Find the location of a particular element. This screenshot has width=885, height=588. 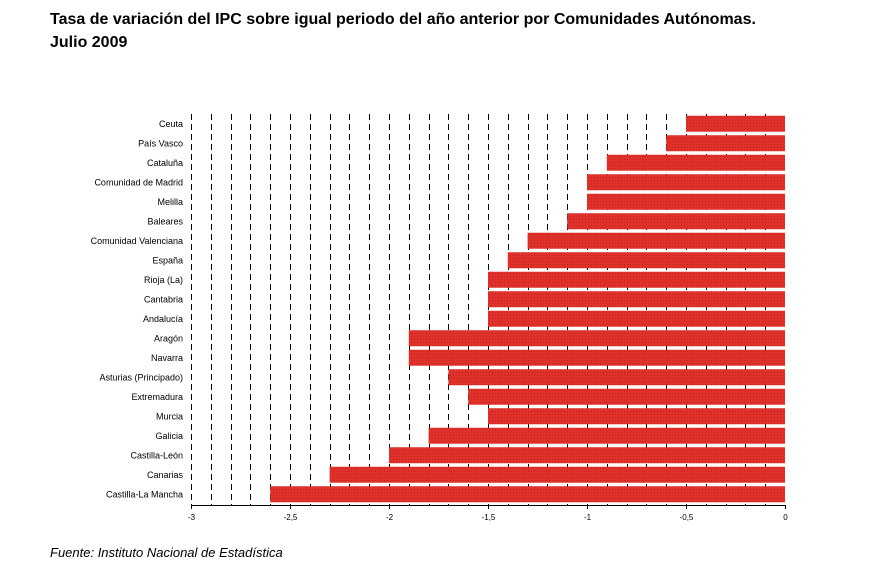

category-label: Melilla is located at coordinates (170, 202).